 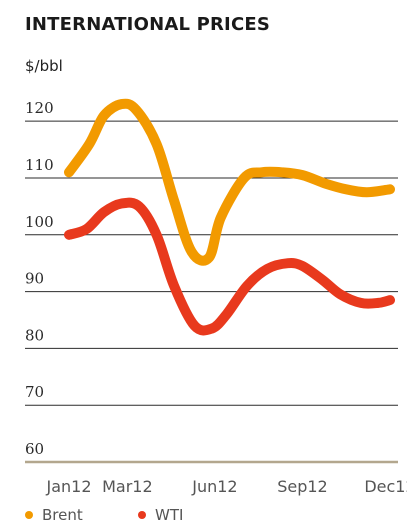 What do you see at coordinates (34, 279) in the screenshot?
I see `y-tick-label: 90` at bounding box center [34, 279].